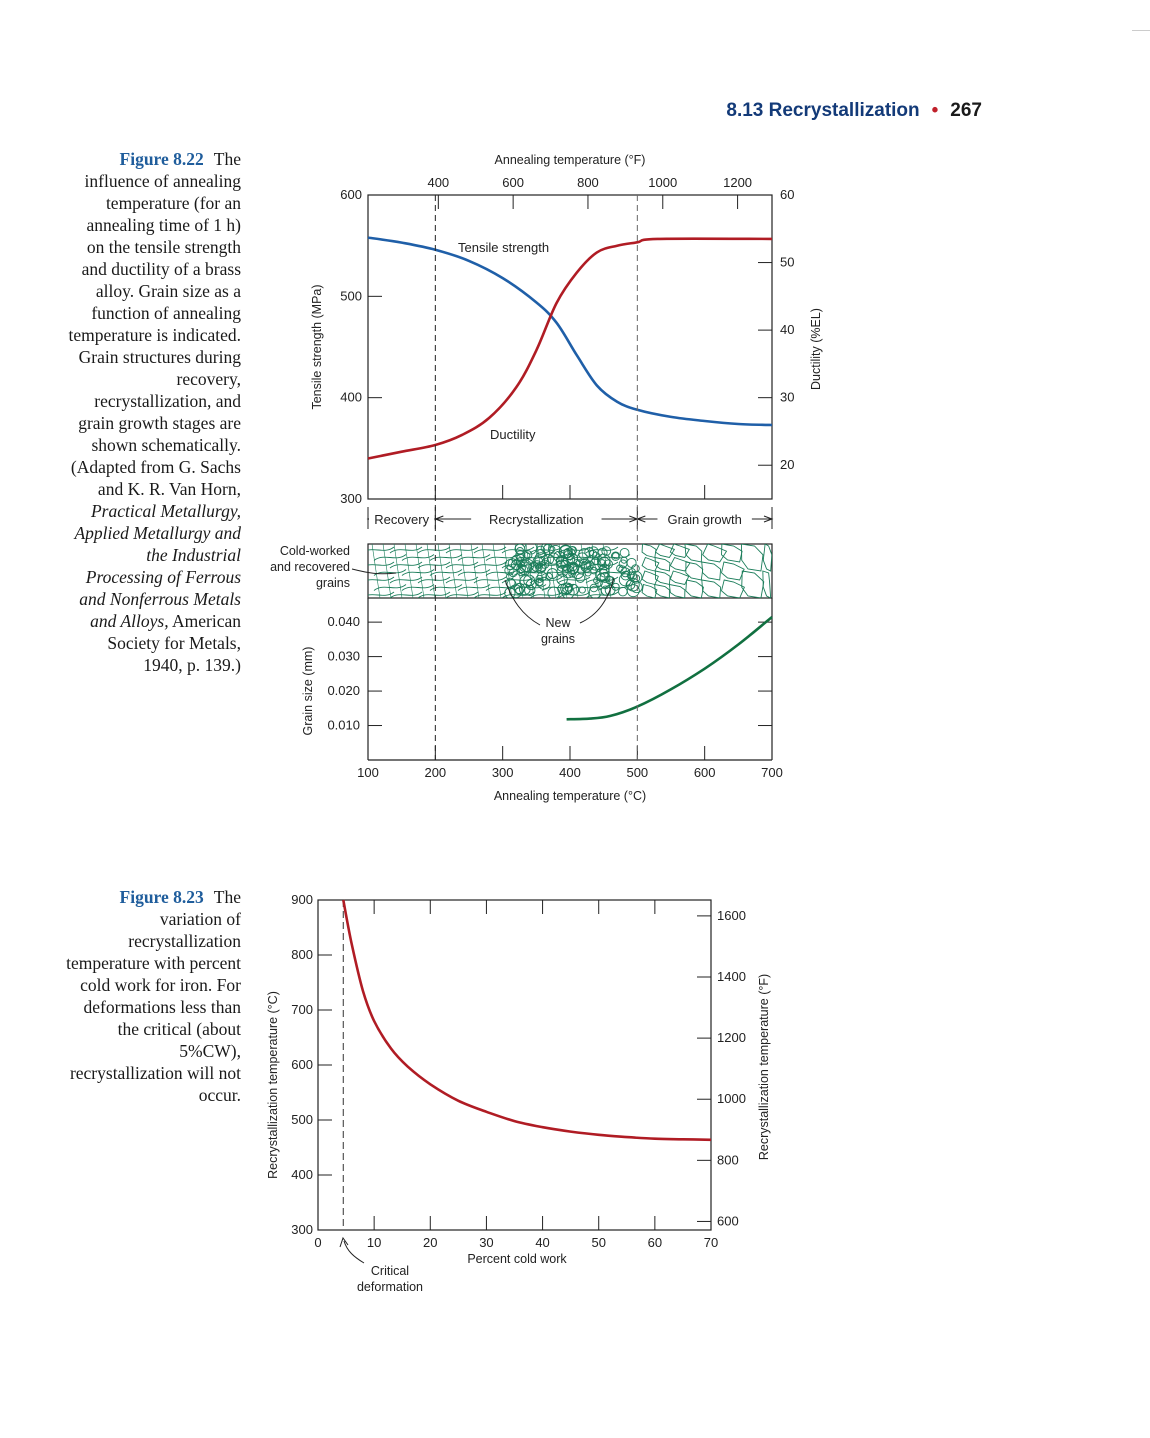 The image size is (1150, 1438). What do you see at coordinates (343, 725) in the screenshot?
I see `grain-y-tick-label: 0.010` at bounding box center [343, 725].